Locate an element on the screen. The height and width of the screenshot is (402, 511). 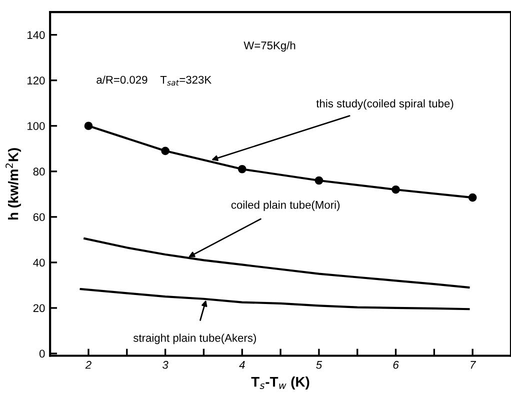
x-tick-label: 7 is located at coordinates (473, 365).